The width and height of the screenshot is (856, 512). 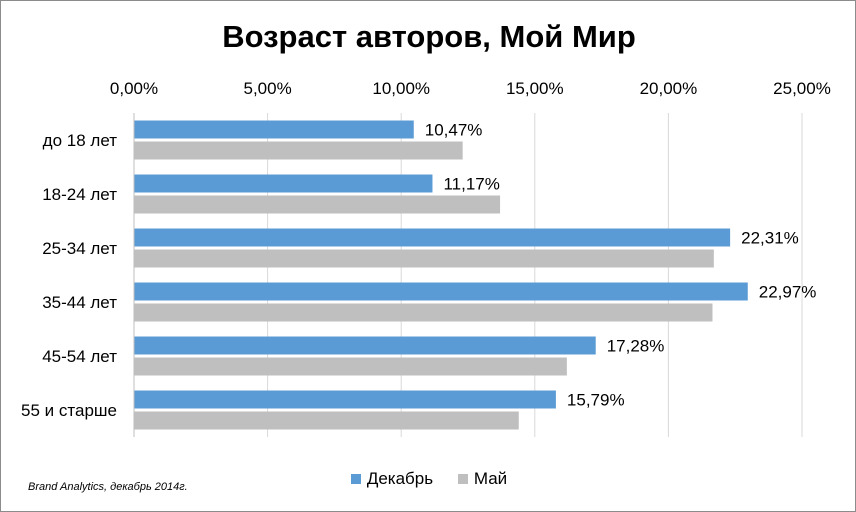 I want to click on x-tick-label-2: 10,00%, so click(x=401, y=88).